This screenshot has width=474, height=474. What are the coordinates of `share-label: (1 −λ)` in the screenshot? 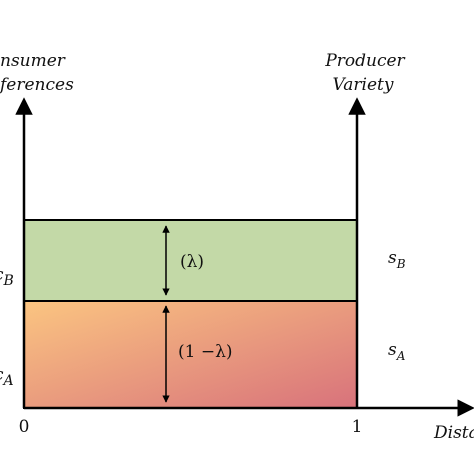 It's located at (205, 352).